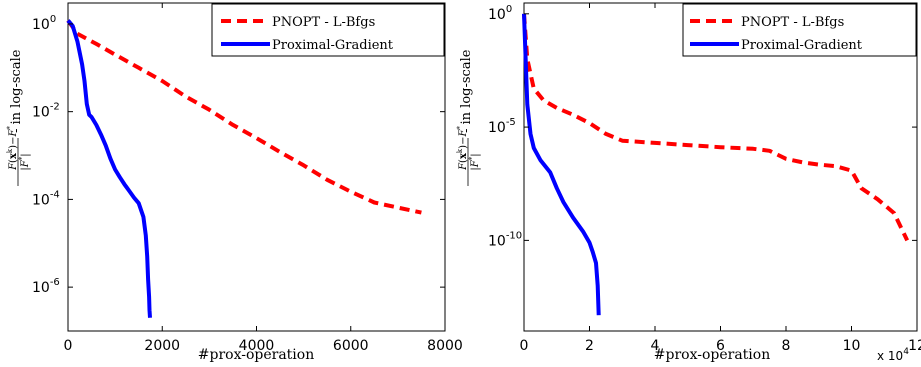  I want to click on legend-box-right, so click(799, 30).